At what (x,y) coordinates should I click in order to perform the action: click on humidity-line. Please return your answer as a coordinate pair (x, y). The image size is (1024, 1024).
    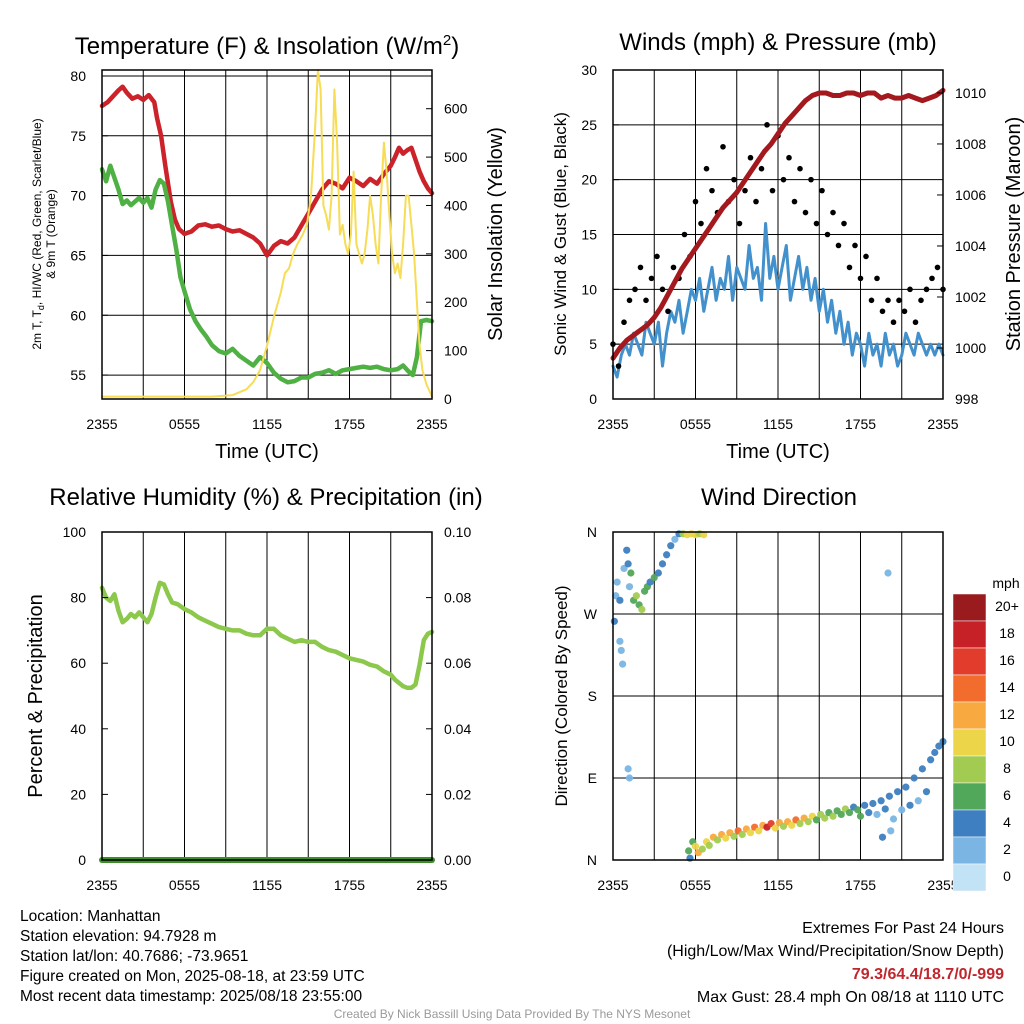
    Looking at the image, I should click on (267, 635).